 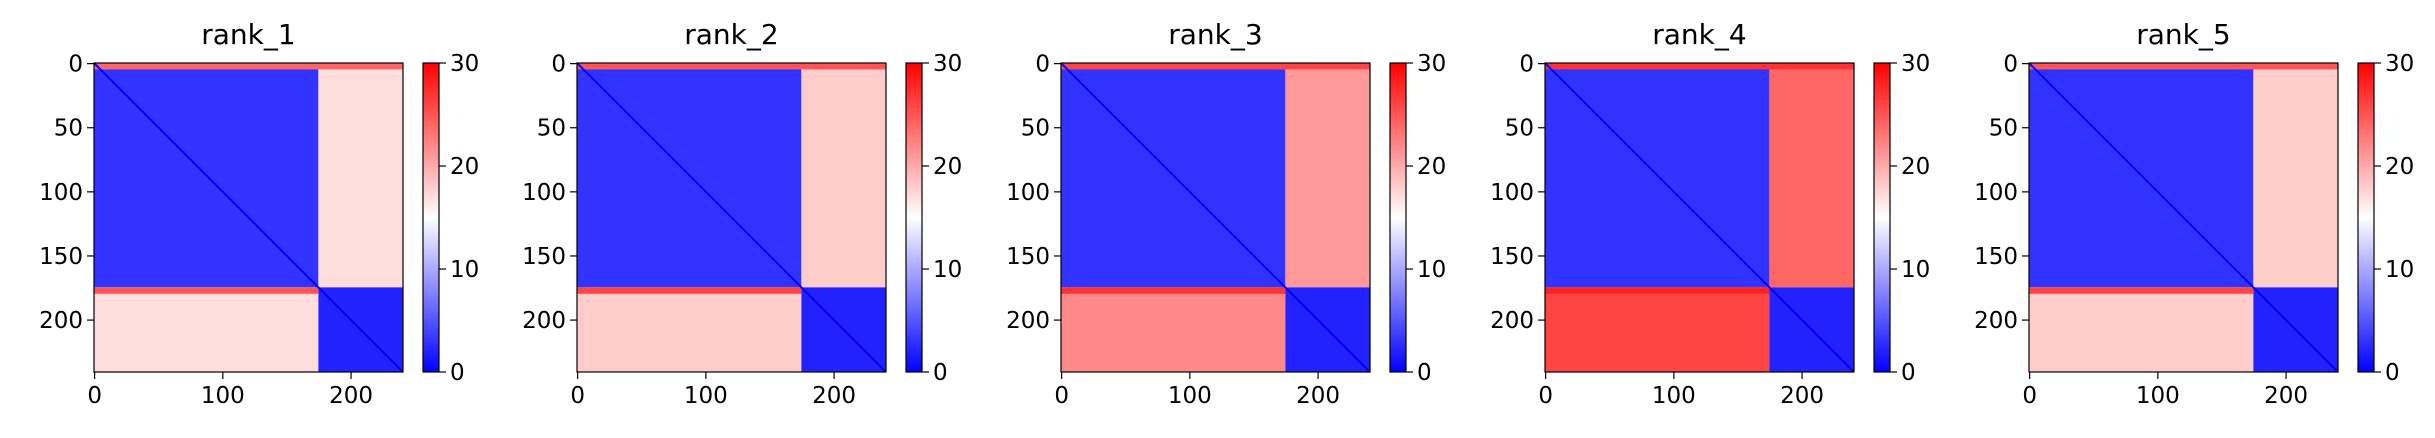 What do you see at coordinates (2183, 34) in the screenshot?
I see `chart-title: rank_5` at bounding box center [2183, 34].